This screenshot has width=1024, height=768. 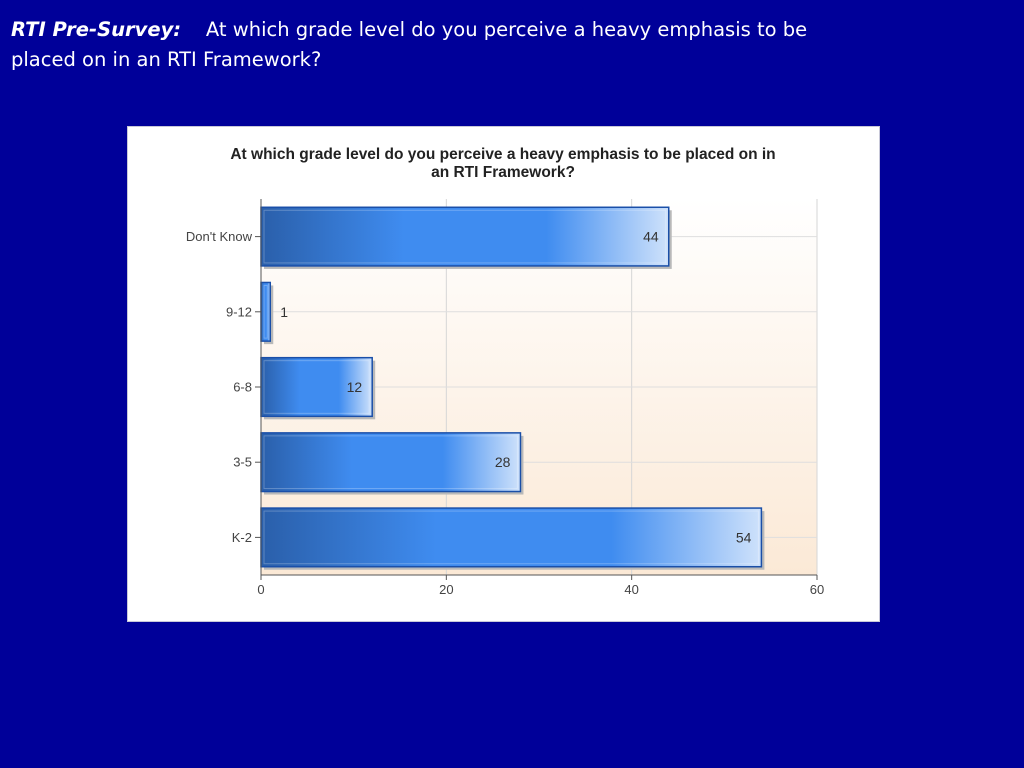 I want to click on slide-heading-spacer, so click(x=193, y=29).